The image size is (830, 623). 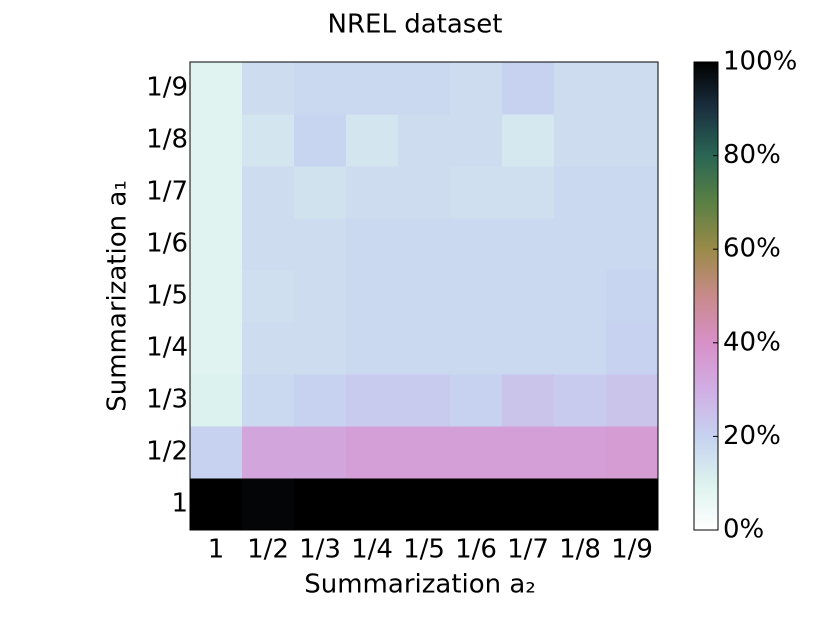 I want to click on x-tick-label: 1/8, so click(x=580, y=550).